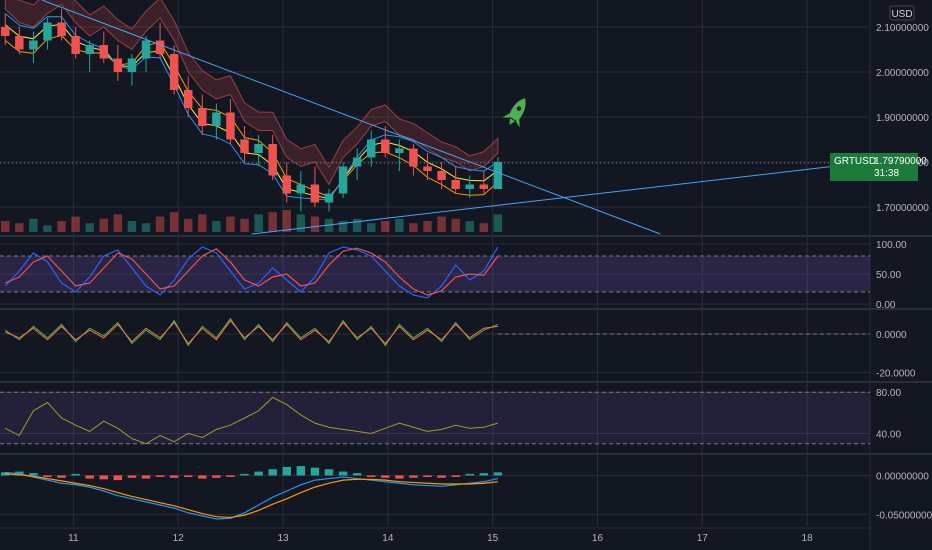 The width and height of the screenshot is (932, 550). I want to click on macd-line, so click(251, 496).